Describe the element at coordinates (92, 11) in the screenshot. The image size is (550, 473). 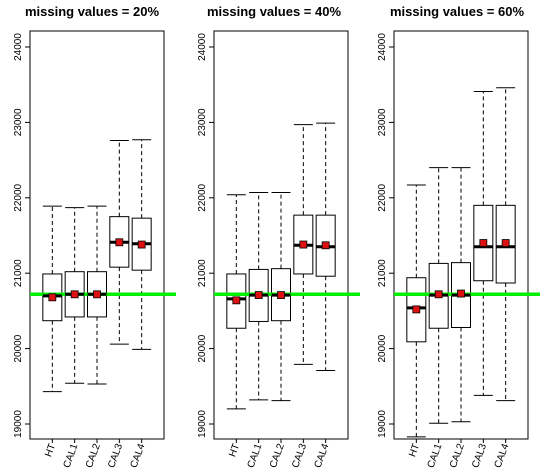
I see `panel-title: missing values = 20%` at that location.